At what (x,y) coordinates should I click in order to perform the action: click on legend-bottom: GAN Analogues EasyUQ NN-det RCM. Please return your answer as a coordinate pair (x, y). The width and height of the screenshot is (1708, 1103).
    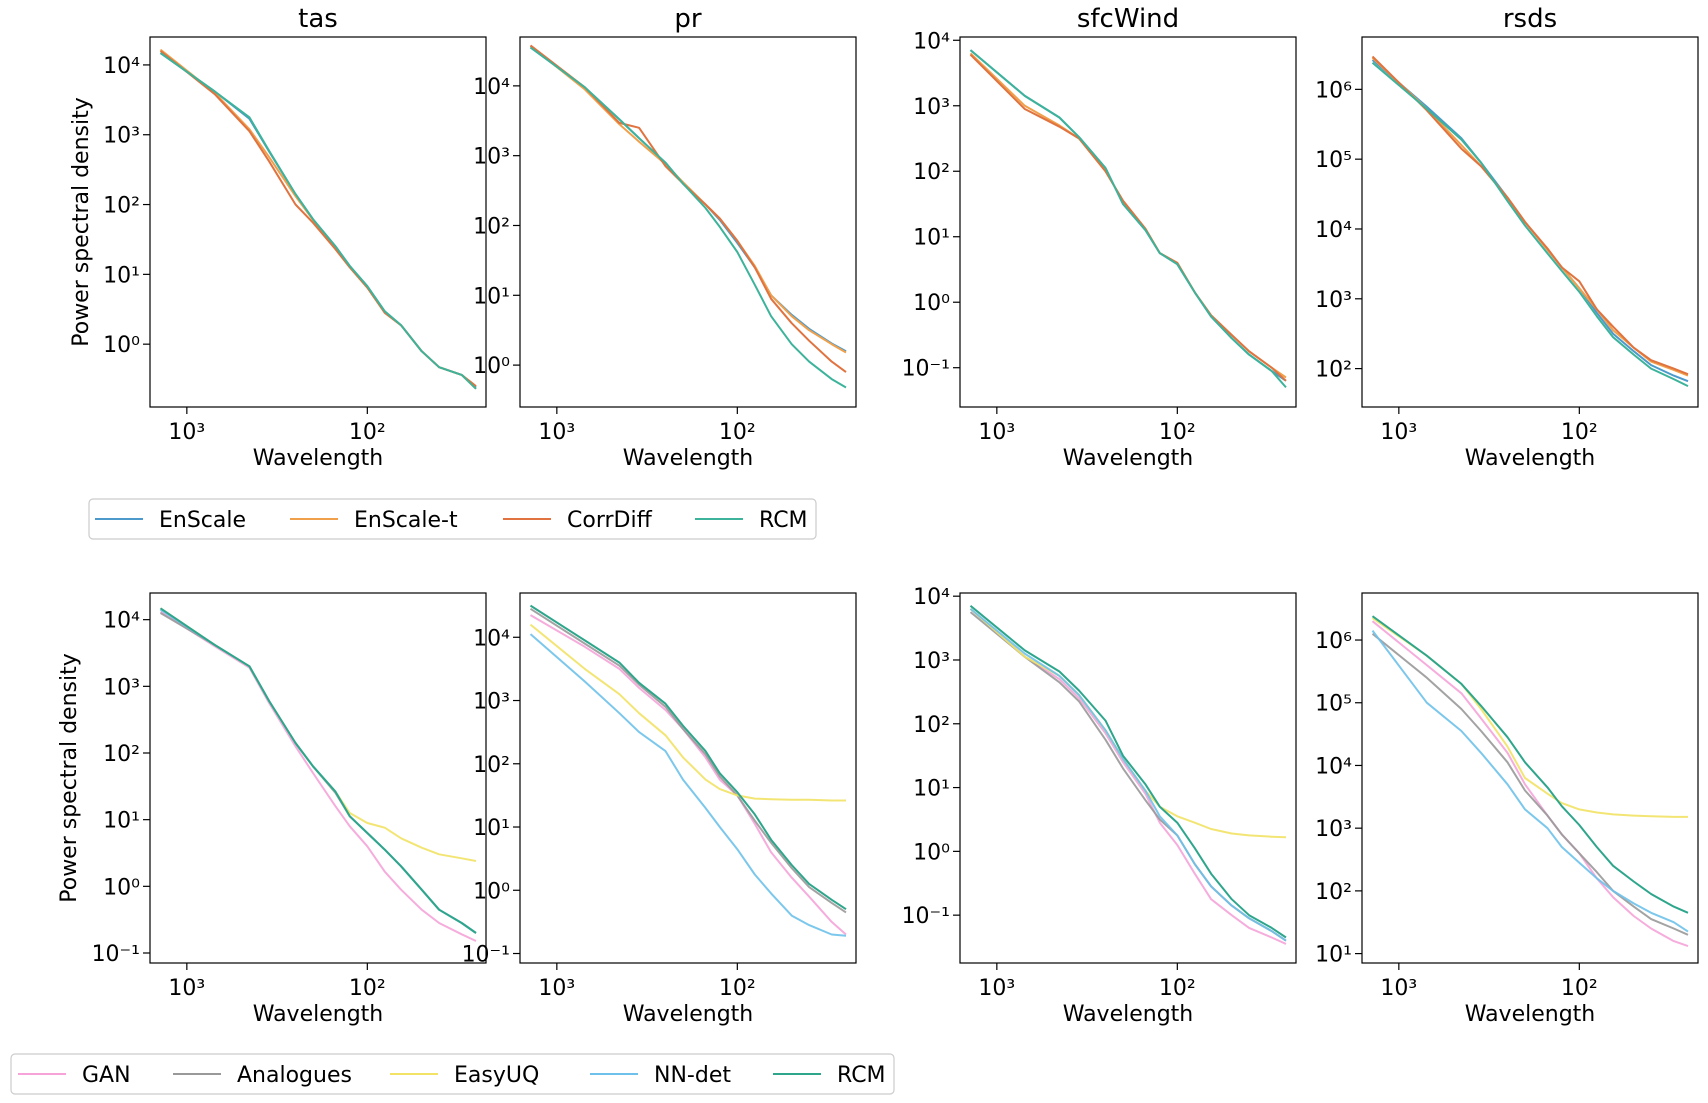
    Looking at the image, I should click on (452, 1074).